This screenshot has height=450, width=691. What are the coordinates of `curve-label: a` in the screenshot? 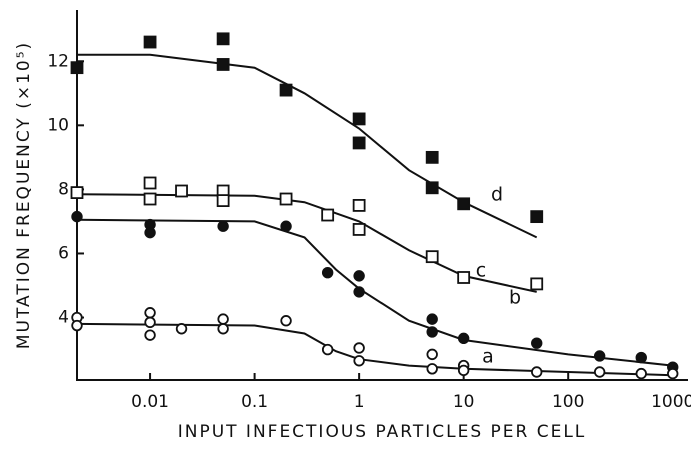 It's located at (488, 357).